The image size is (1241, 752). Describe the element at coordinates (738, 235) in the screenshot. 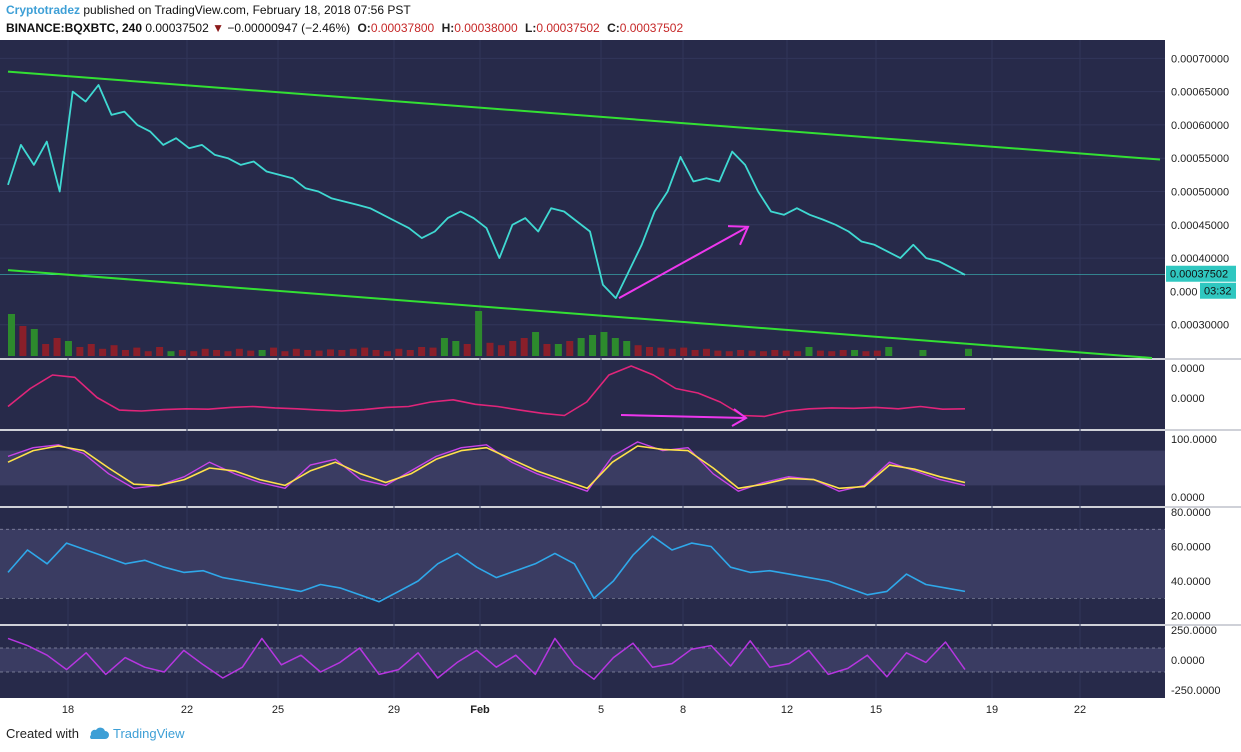

I see `price-arrow-head` at that location.